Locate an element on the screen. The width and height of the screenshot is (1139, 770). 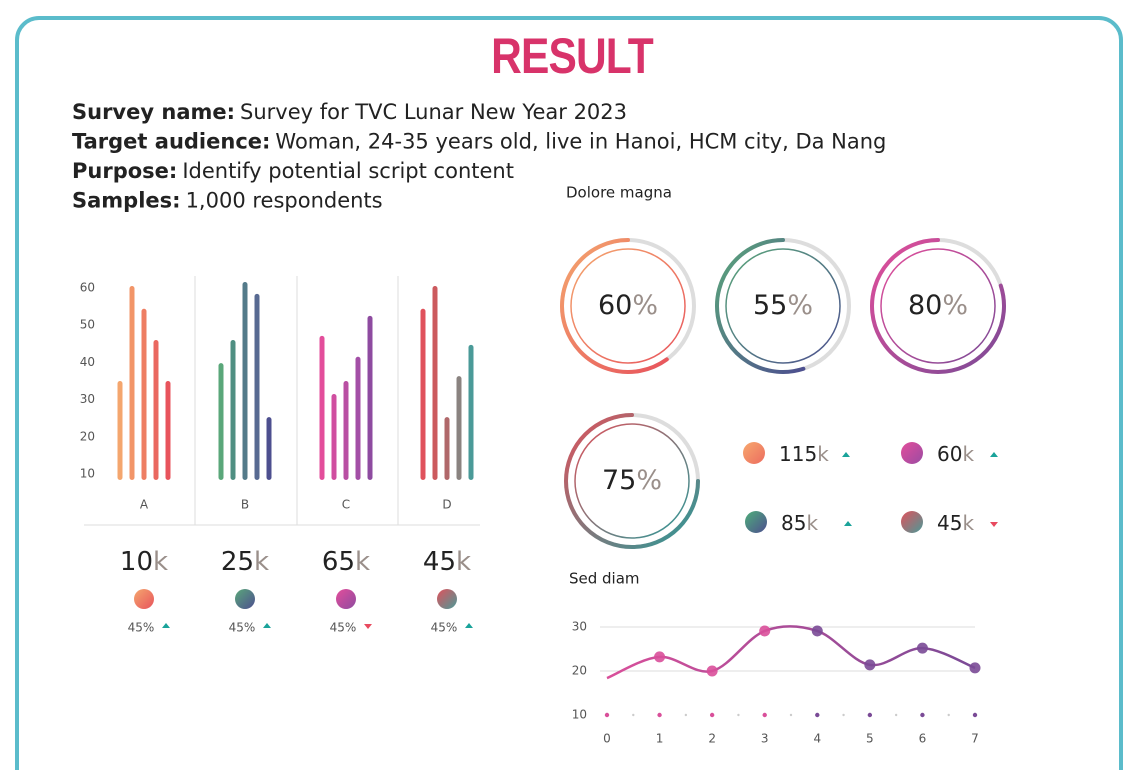
info-line: Samples: 1,000 respondents is located at coordinates (227, 201).